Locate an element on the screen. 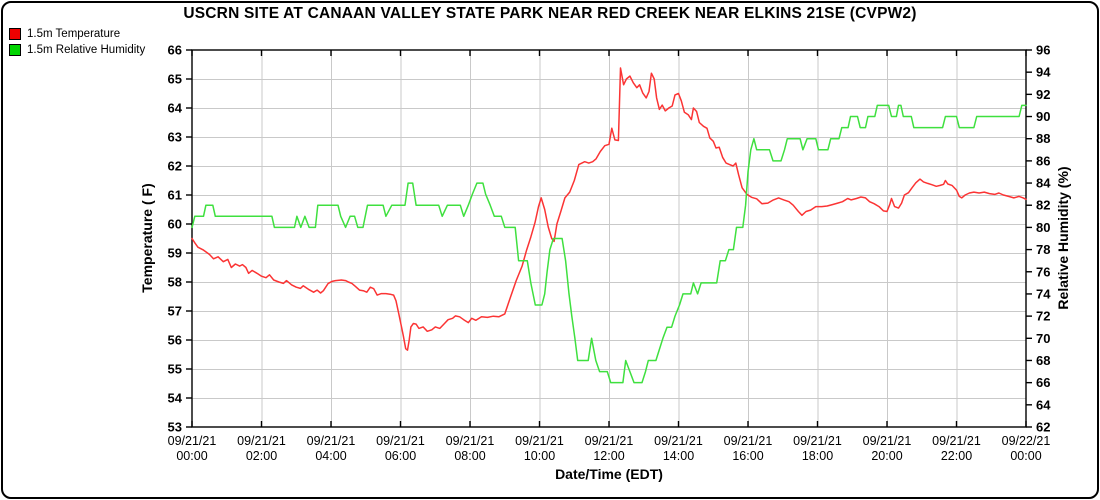 This screenshot has width=1100, height=500. legend-label-humidity: 1.5m Relative Humidity is located at coordinates (86, 50).